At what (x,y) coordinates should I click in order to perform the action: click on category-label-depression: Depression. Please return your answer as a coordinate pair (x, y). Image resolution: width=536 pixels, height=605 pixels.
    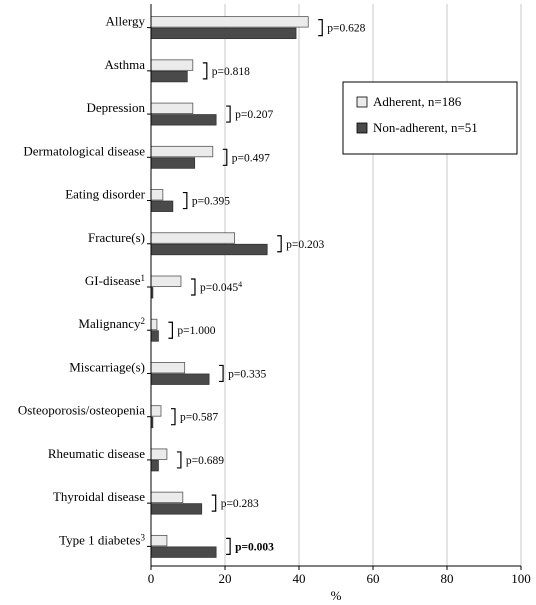
    Looking at the image, I should click on (116, 107).